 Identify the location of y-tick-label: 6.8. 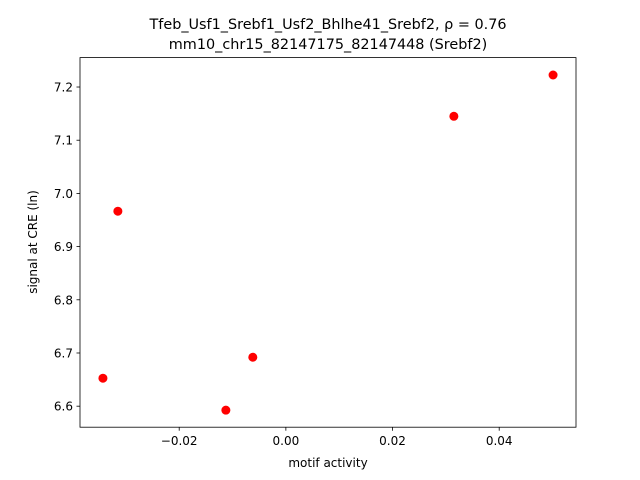
(63, 300).